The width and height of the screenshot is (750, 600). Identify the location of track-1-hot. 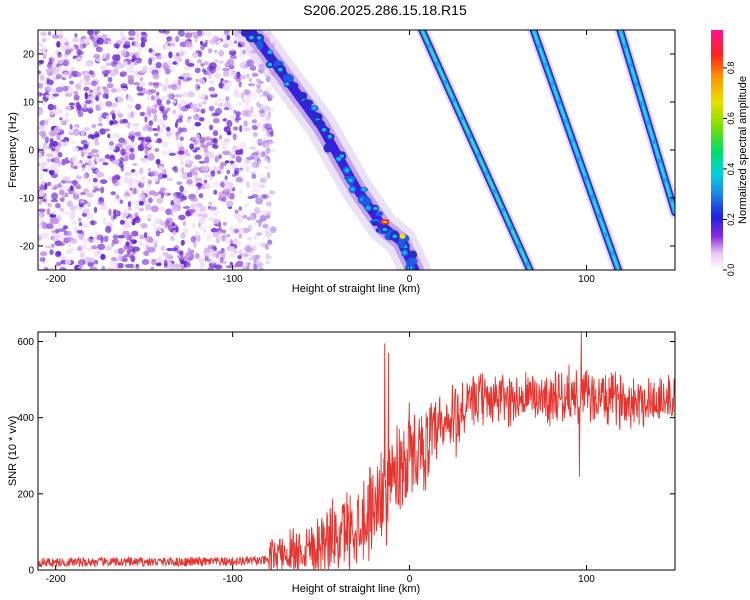
(280, 69).